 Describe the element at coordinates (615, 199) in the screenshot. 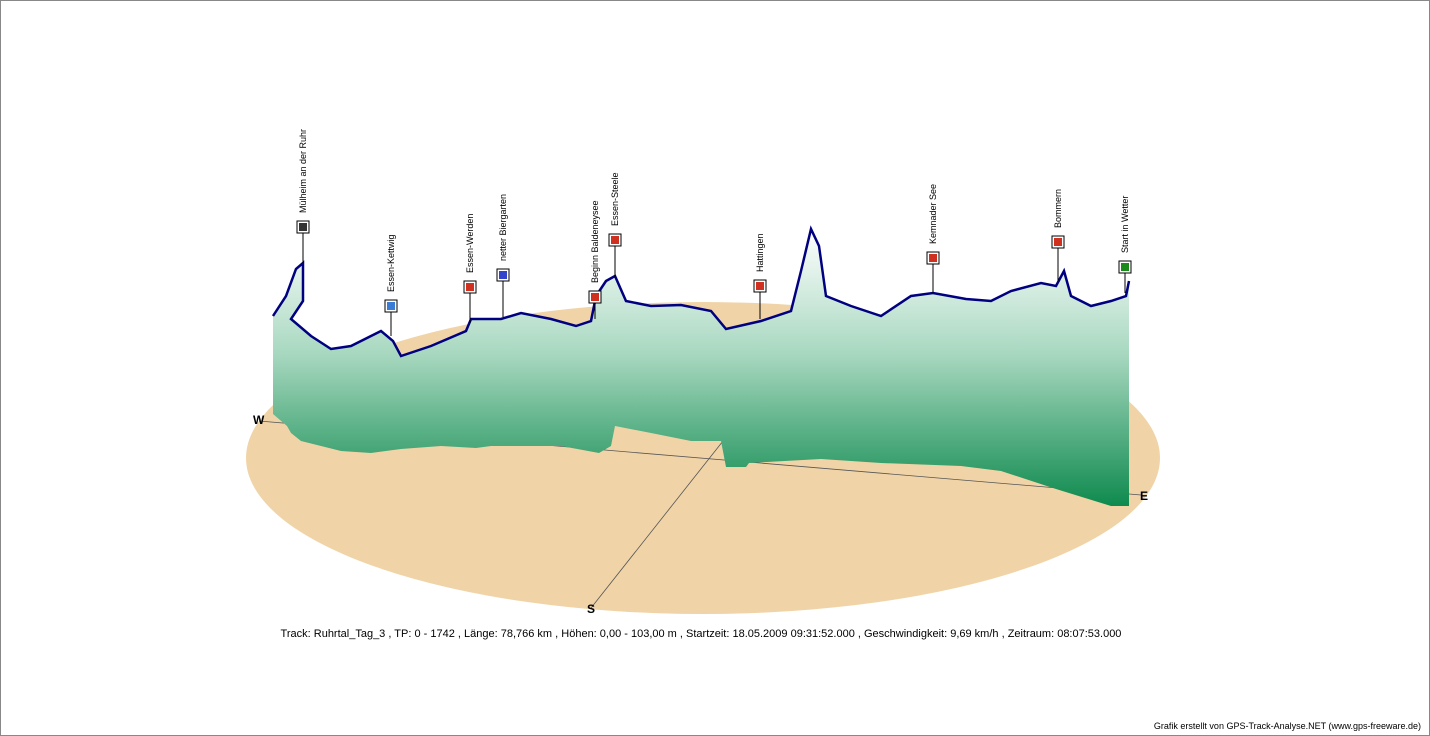

I see `waypoint-label: Essen-Steele` at that location.